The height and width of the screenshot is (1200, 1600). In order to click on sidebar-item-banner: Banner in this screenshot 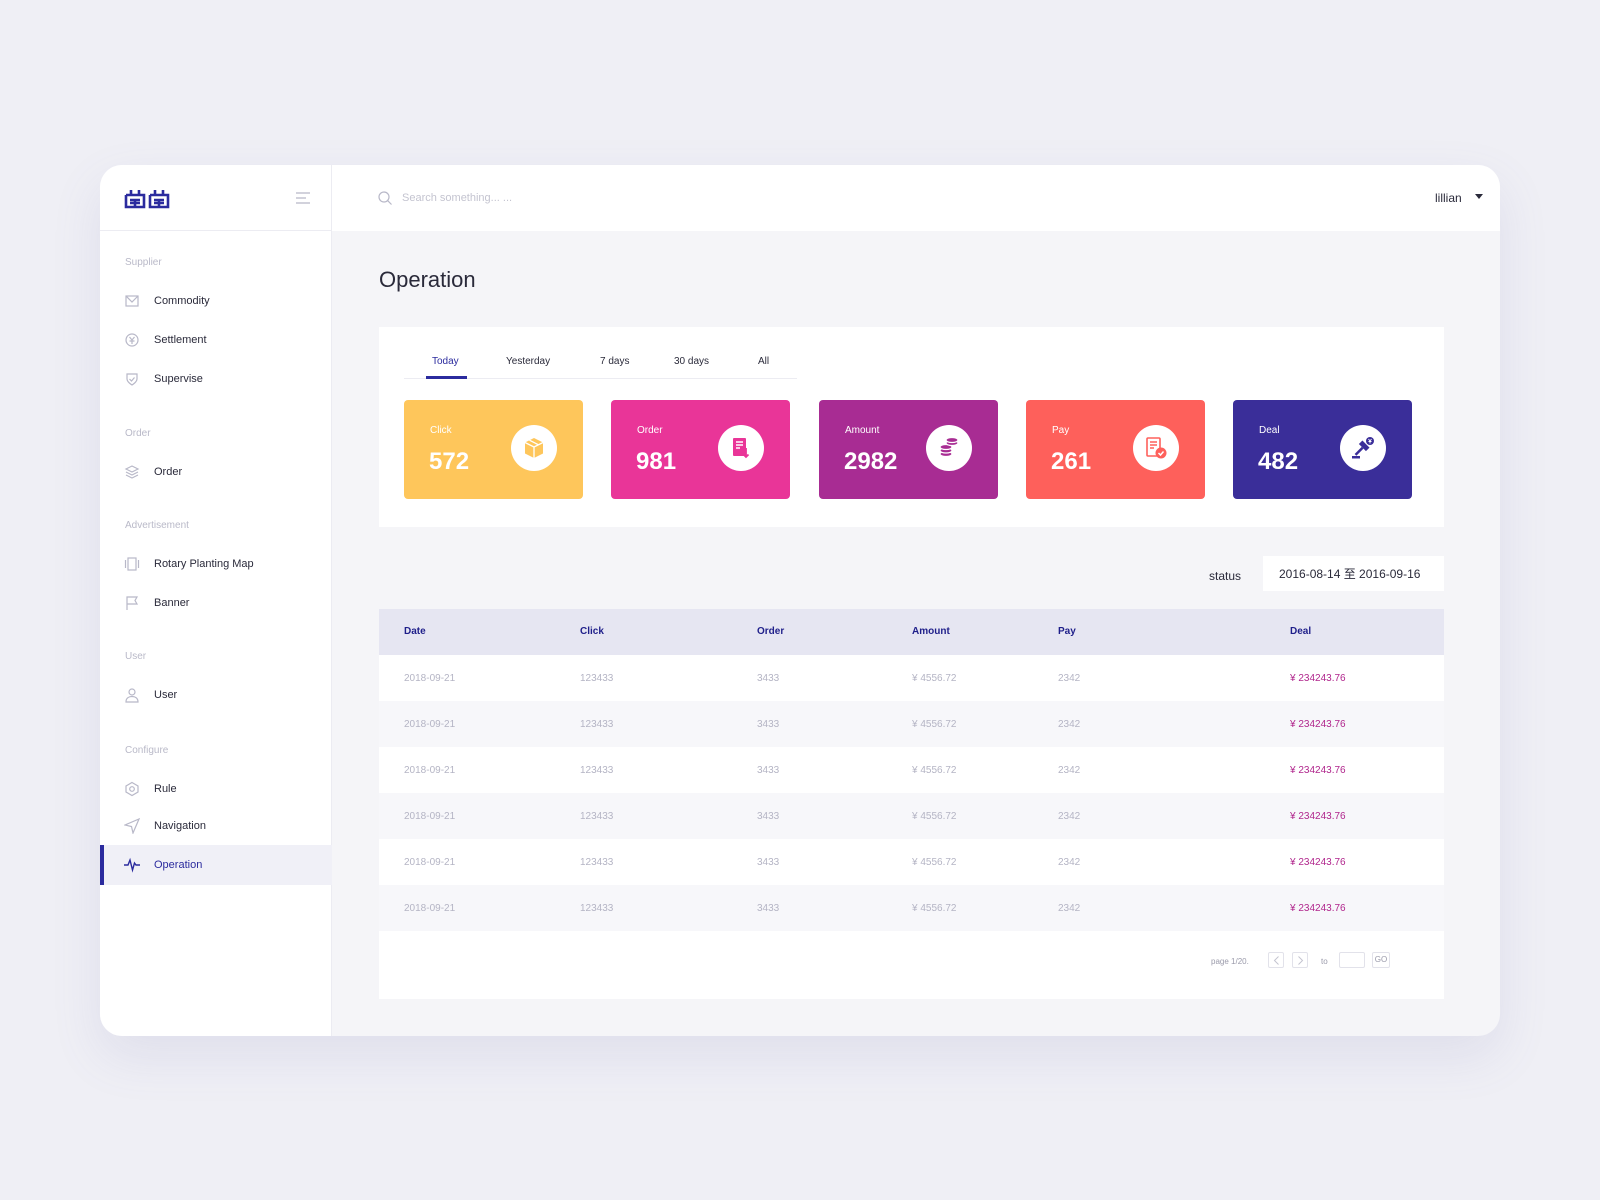, I will do `click(216, 603)`.